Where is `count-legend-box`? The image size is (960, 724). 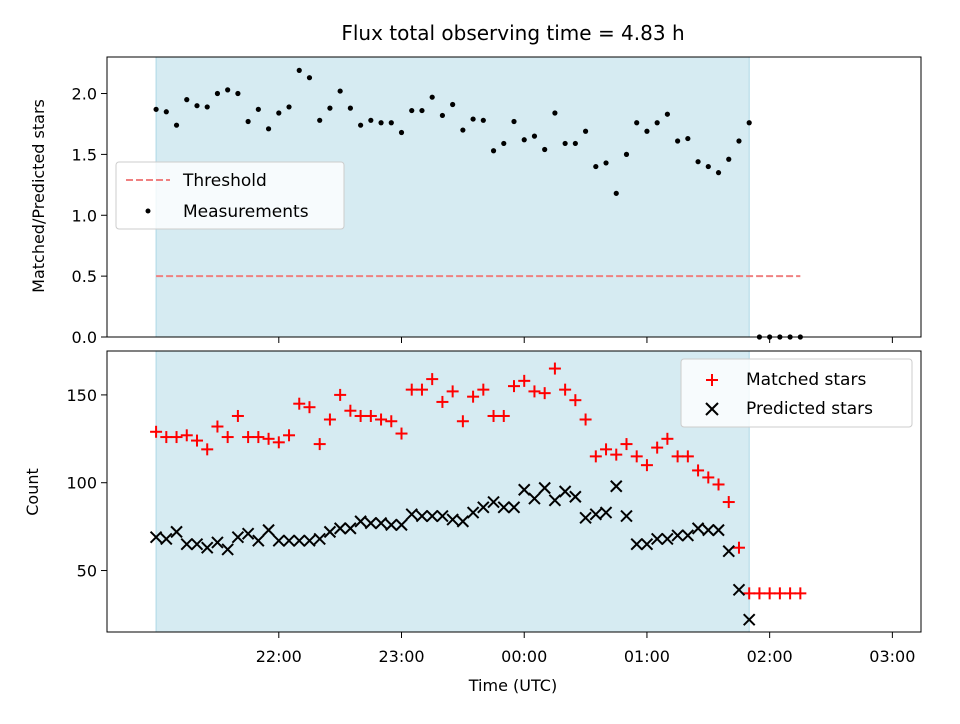 count-legend-box is located at coordinates (796, 393).